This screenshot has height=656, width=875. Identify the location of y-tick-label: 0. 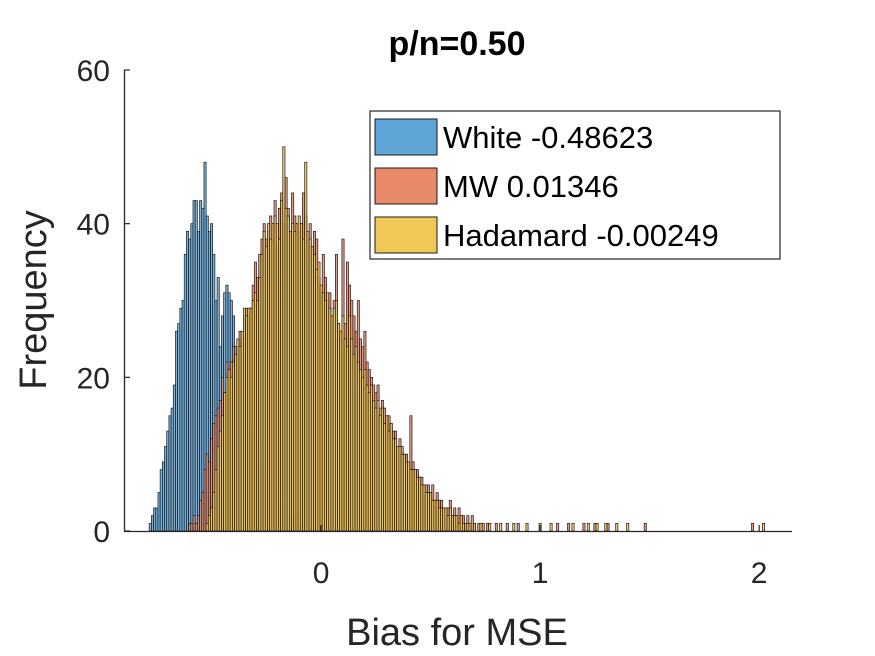
(101, 532).